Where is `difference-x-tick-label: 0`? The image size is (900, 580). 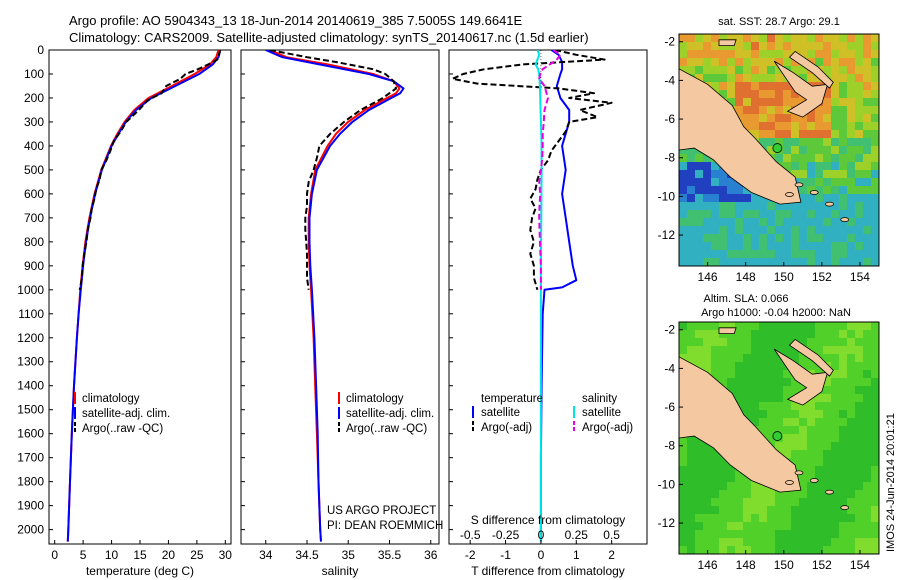 difference-x-tick-label: 0 is located at coordinates (541, 555).